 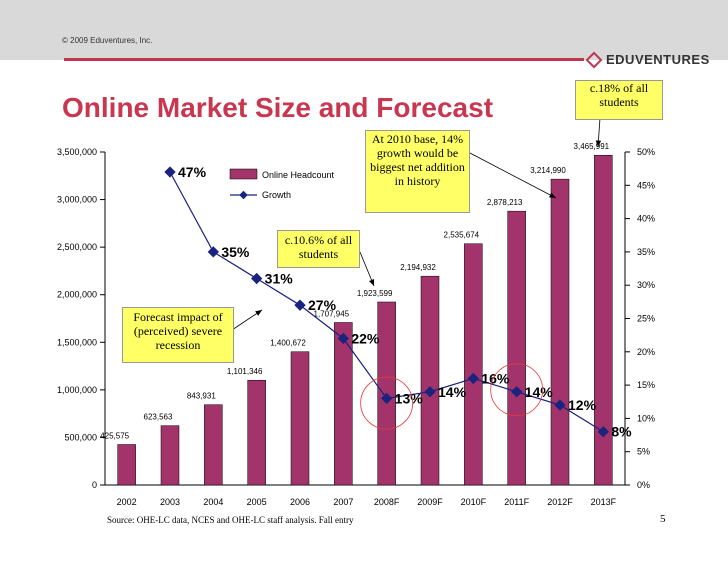 I want to click on eduventures-logo: EDUVENTURES, so click(x=647, y=59).